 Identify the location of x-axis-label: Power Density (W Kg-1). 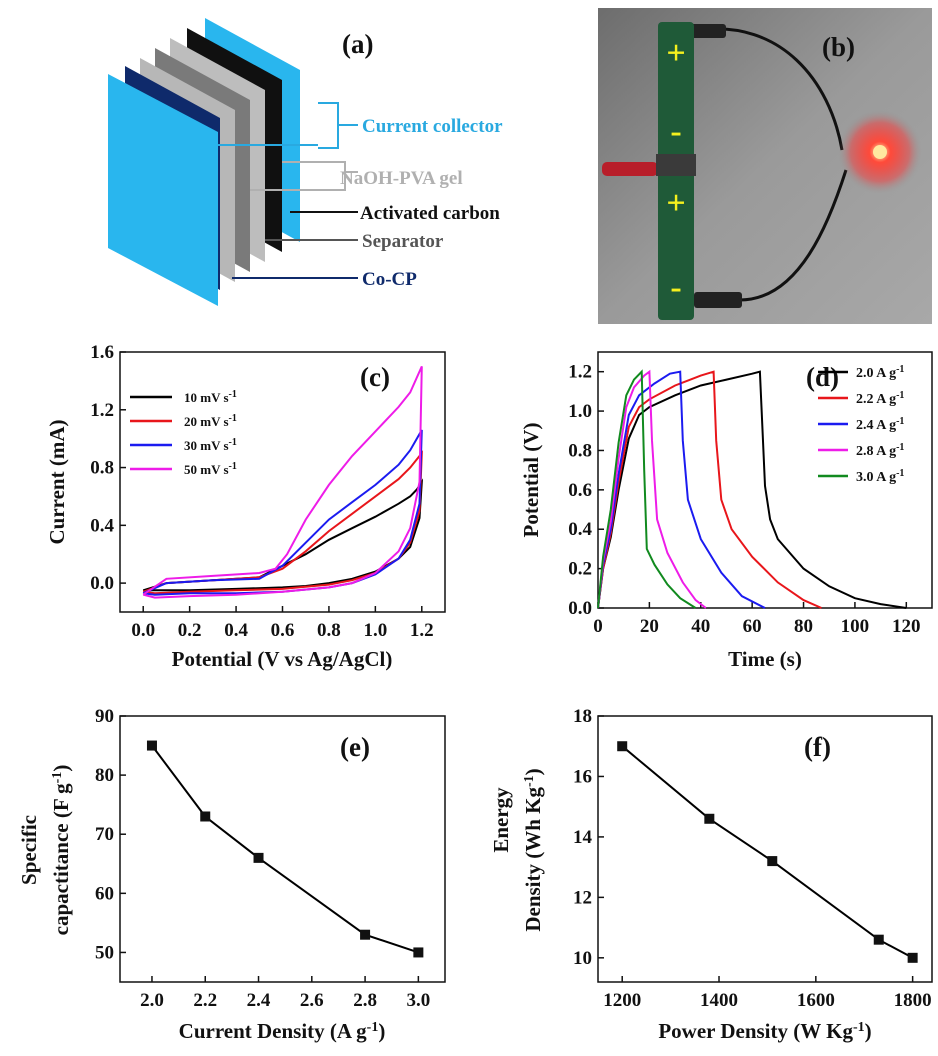
(764, 1031).